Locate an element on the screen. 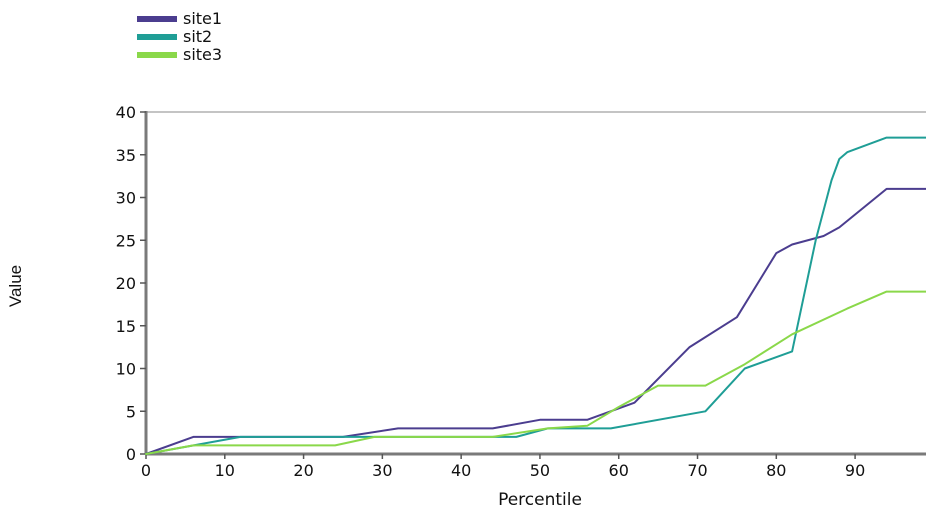 This screenshot has height=517, width=926. chart-legend: site1 sit2 site3 is located at coordinates (179, 37).